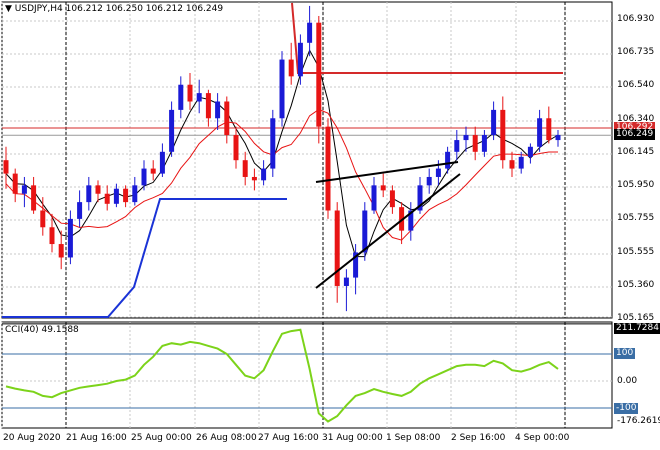 The image size is (660, 450). I want to click on price-label: 106.540, so click(636, 85).